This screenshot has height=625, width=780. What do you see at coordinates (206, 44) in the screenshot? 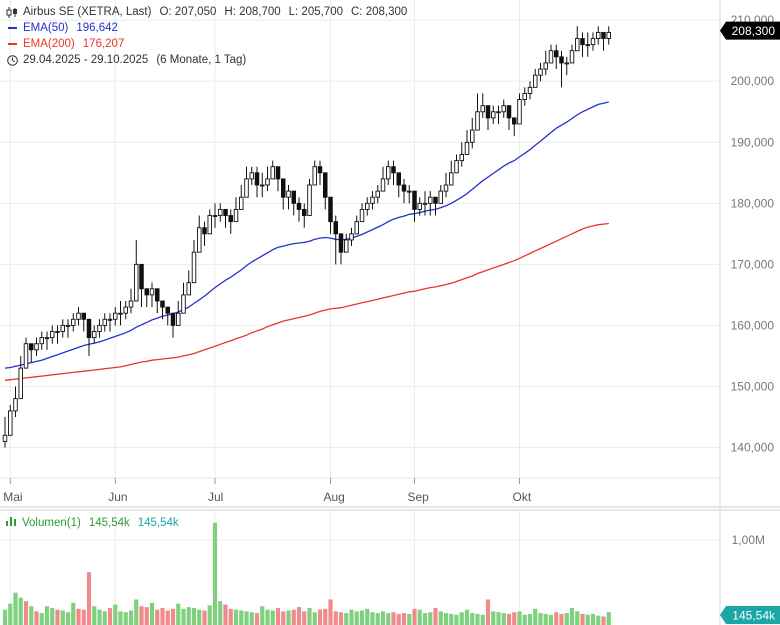
I see `legend-ema200-row: EMA(200) 176,207` at bounding box center [206, 44].